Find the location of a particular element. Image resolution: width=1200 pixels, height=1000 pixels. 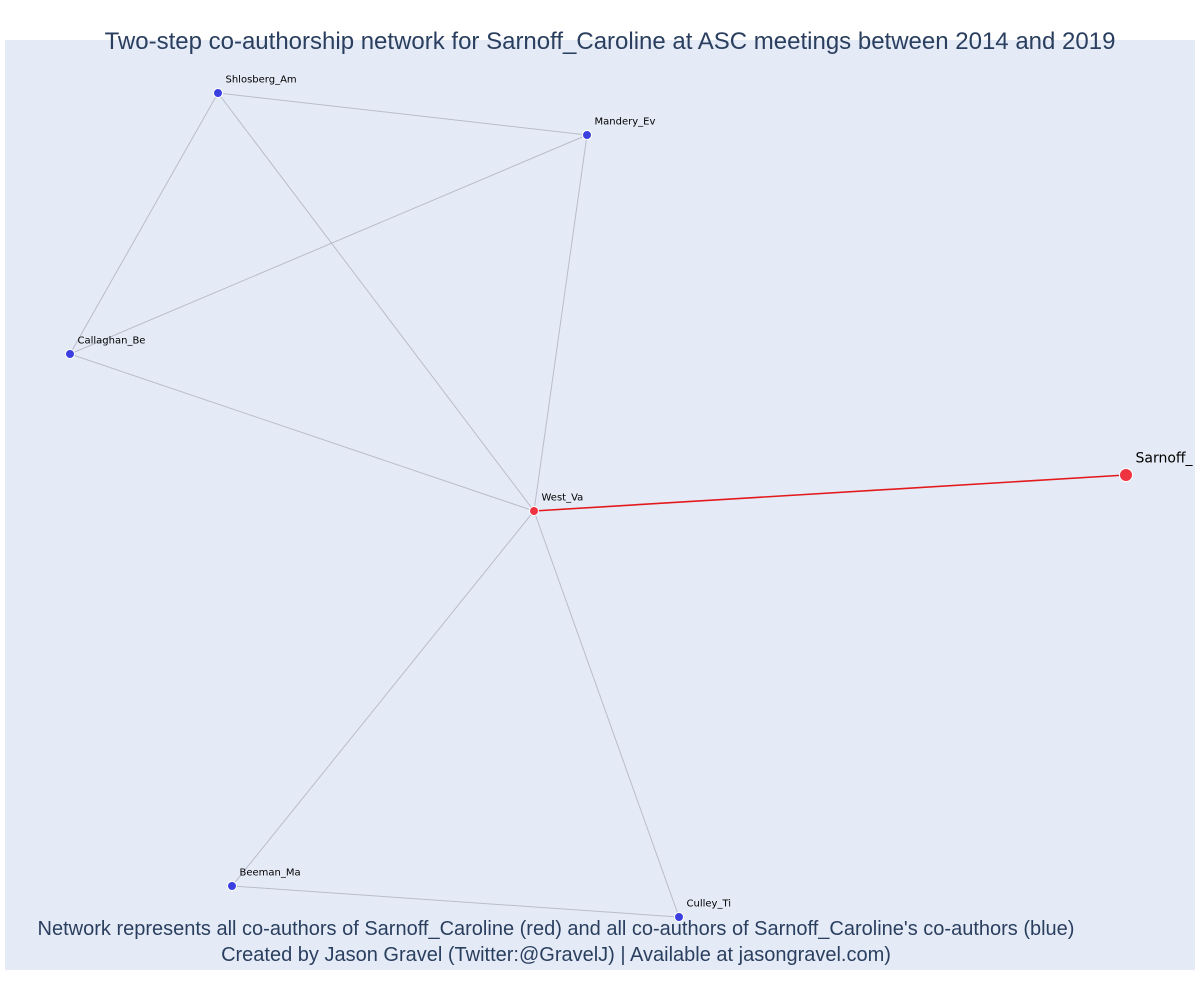

edge-beeman-culley is located at coordinates (455, 901).